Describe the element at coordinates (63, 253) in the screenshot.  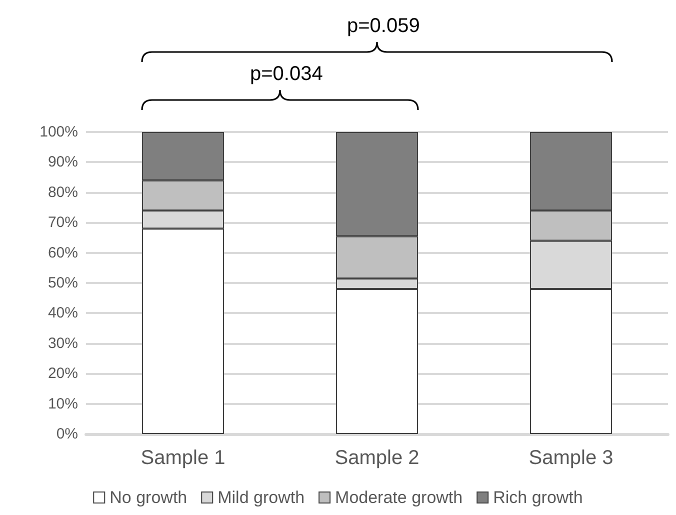
I see `y-tick-label: 60%` at that location.